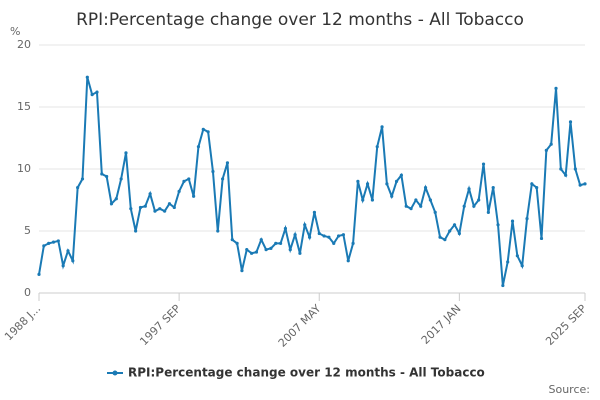 The height and width of the screenshot is (400, 600). What do you see at coordinates (160, 325) in the screenshot?
I see `x-tick-label: 1997 SEP` at bounding box center [160, 325].